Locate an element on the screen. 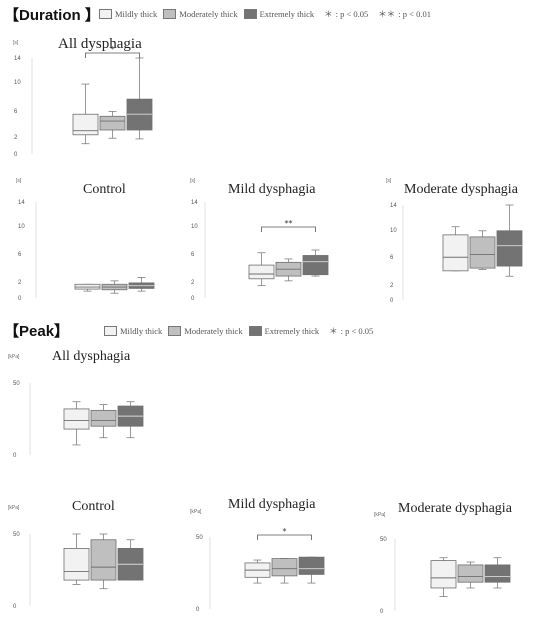 Image resolution: width=550 pixels, height=619 pixels. peak-section-title: 【Peak】 is located at coordinates (37, 331).